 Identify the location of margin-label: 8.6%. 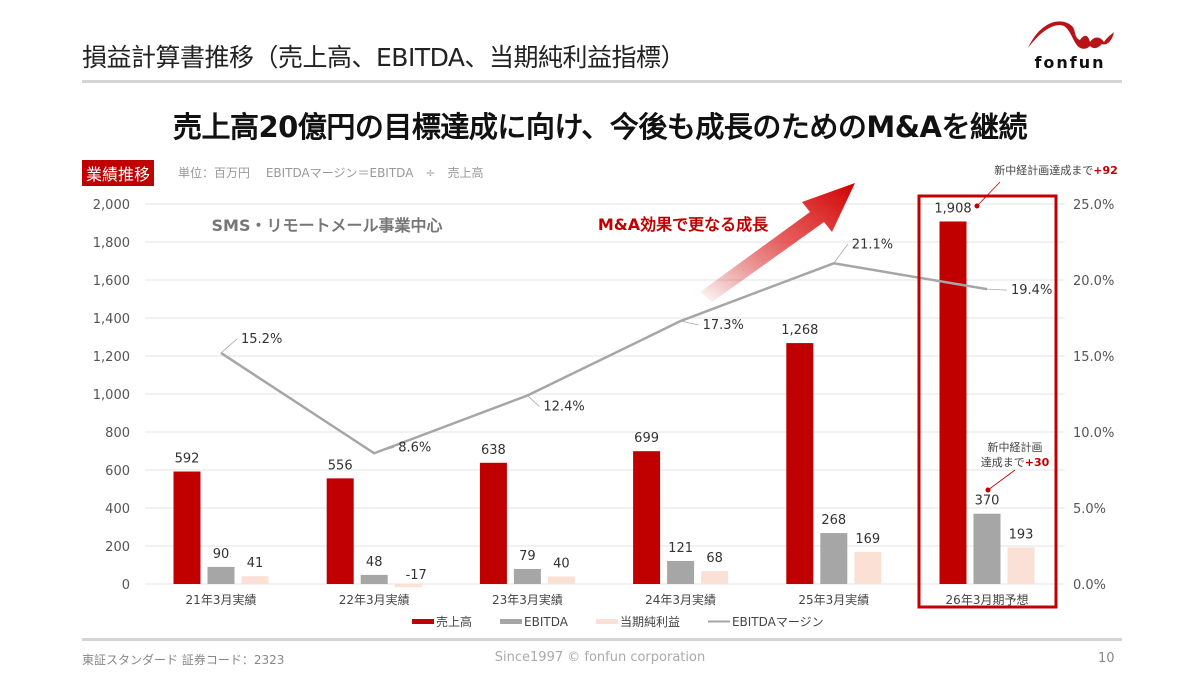
(414, 447).